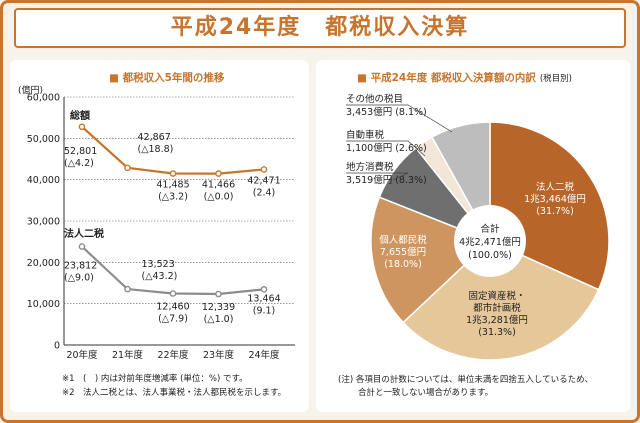  What do you see at coordinates (264, 192) in the screenshot?
I see `rate-label: (2.4)` at bounding box center [264, 192].